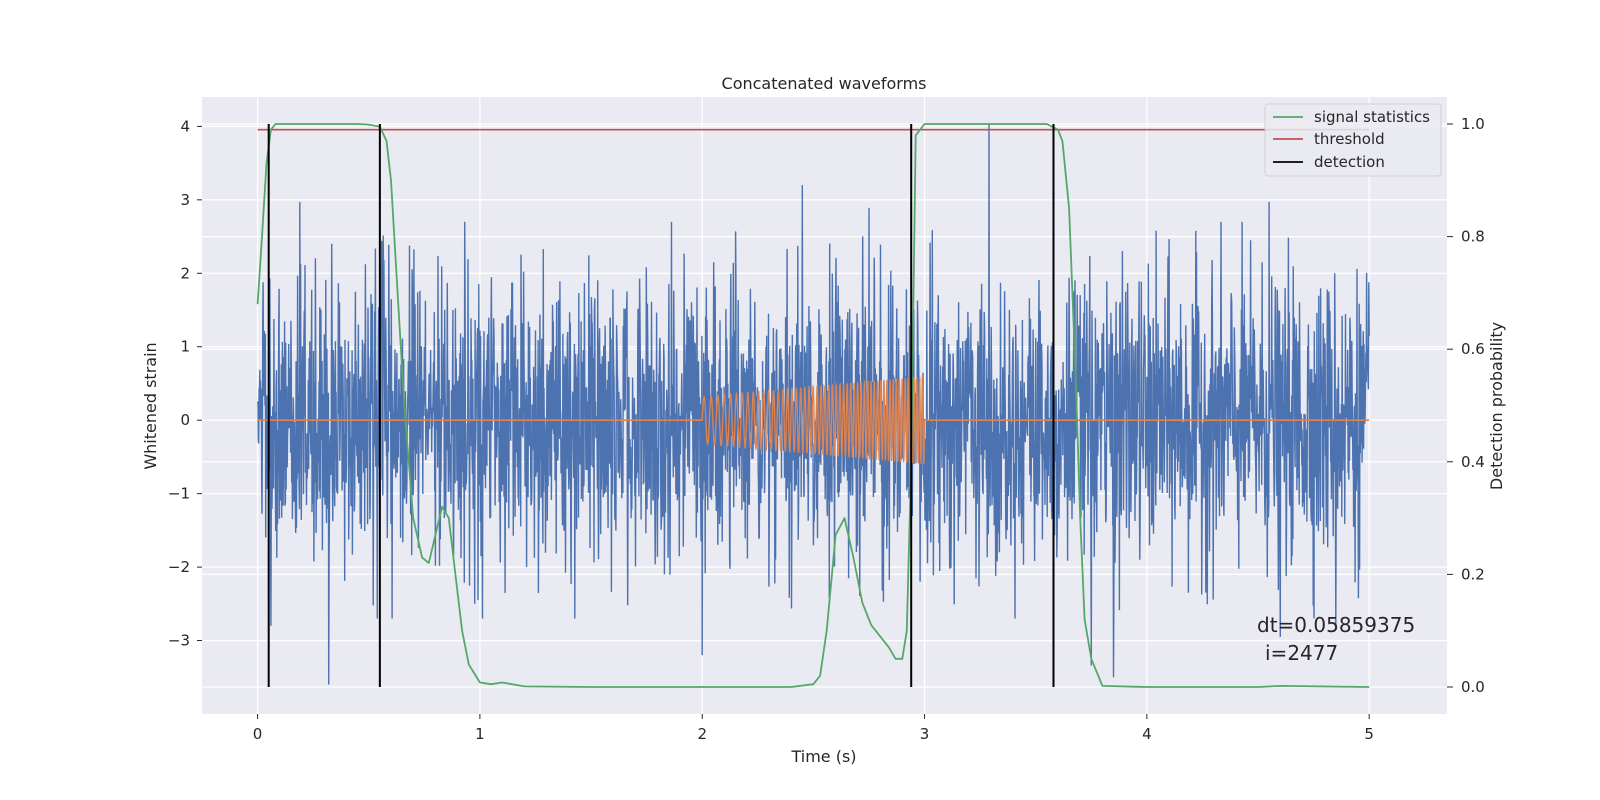  Describe the element at coordinates (824, 83) in the screenshot. I see `chart-title: Concatenated waveforms` at that location.